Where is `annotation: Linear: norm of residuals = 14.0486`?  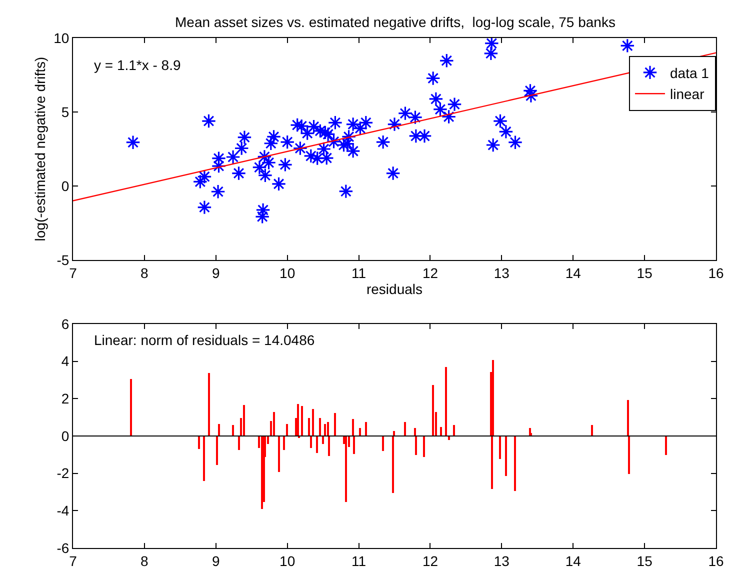
annotation: Linear: norm of residuals = 14.0486 is located at coordinates (204, 340).